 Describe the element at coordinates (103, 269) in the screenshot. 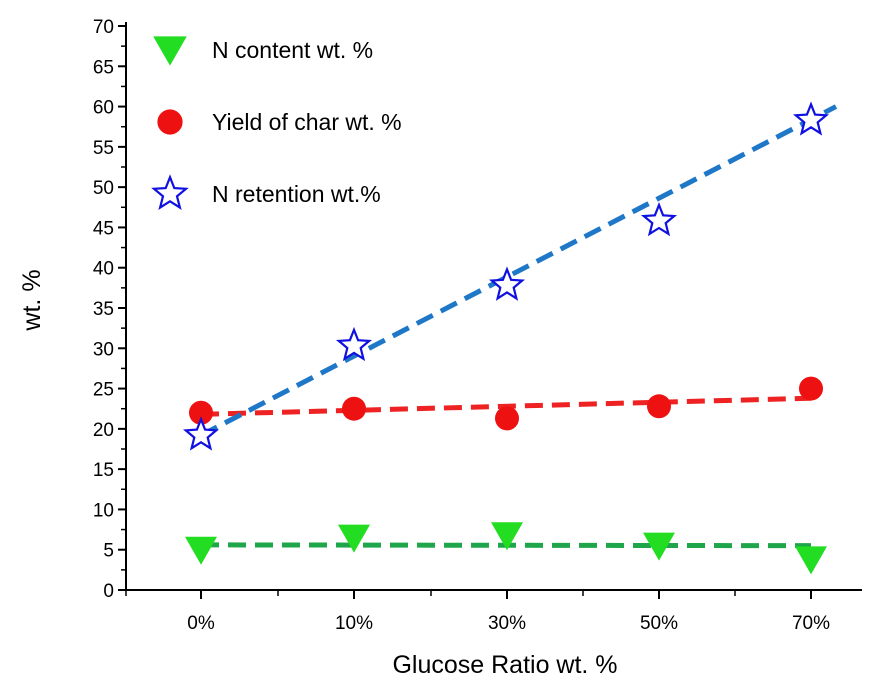

I see `y-tick-label: 40` at that location.